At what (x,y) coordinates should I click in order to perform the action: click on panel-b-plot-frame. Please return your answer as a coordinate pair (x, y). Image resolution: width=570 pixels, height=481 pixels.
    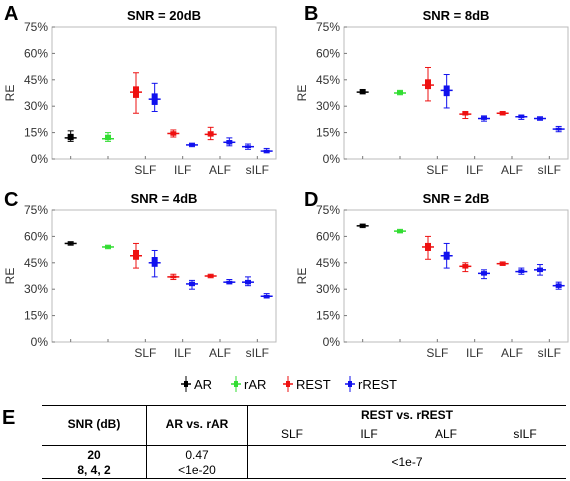
    Looking at the image, I should click on (456, 93).